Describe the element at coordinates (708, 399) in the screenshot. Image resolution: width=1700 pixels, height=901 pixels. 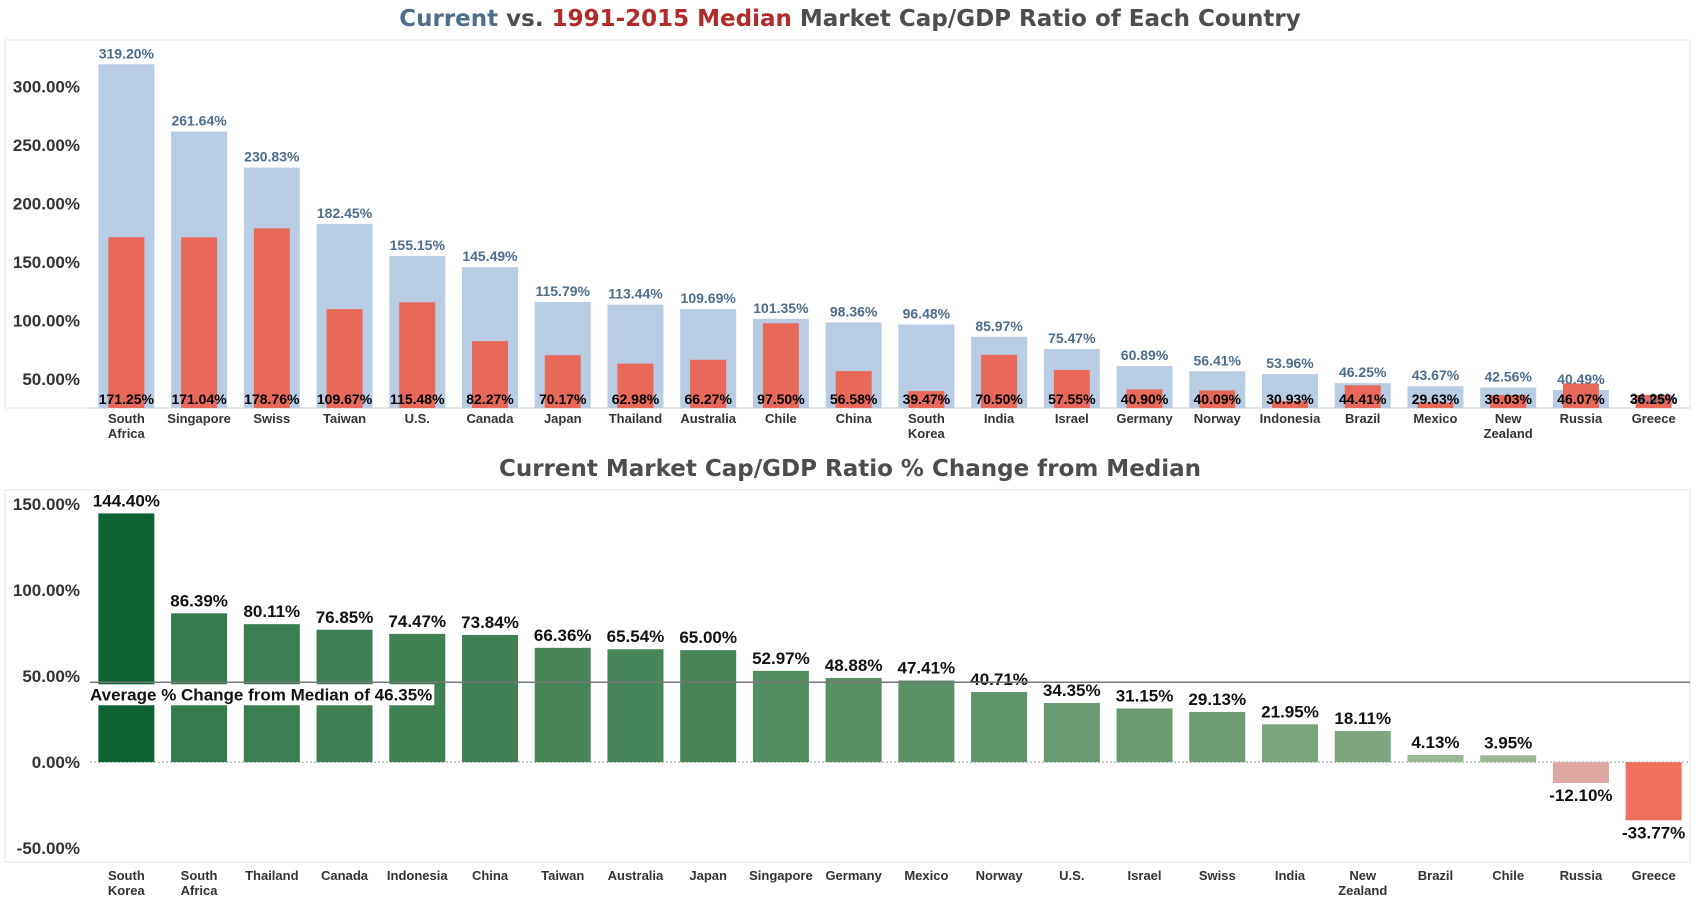
I see `median-value-label-australia: 66.27%` at that location.